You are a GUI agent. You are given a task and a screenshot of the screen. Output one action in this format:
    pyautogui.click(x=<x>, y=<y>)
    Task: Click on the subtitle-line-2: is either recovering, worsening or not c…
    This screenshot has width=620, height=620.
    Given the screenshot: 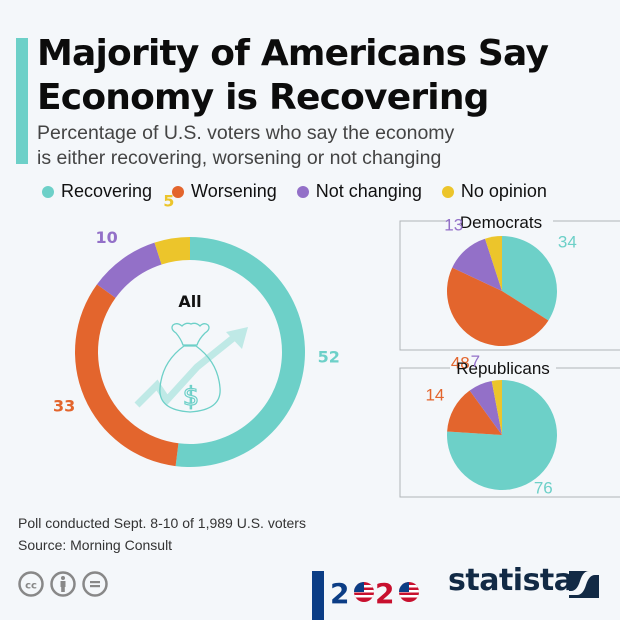 What is the action you would take?
    pyautogui.click(x=239, y=158)
    